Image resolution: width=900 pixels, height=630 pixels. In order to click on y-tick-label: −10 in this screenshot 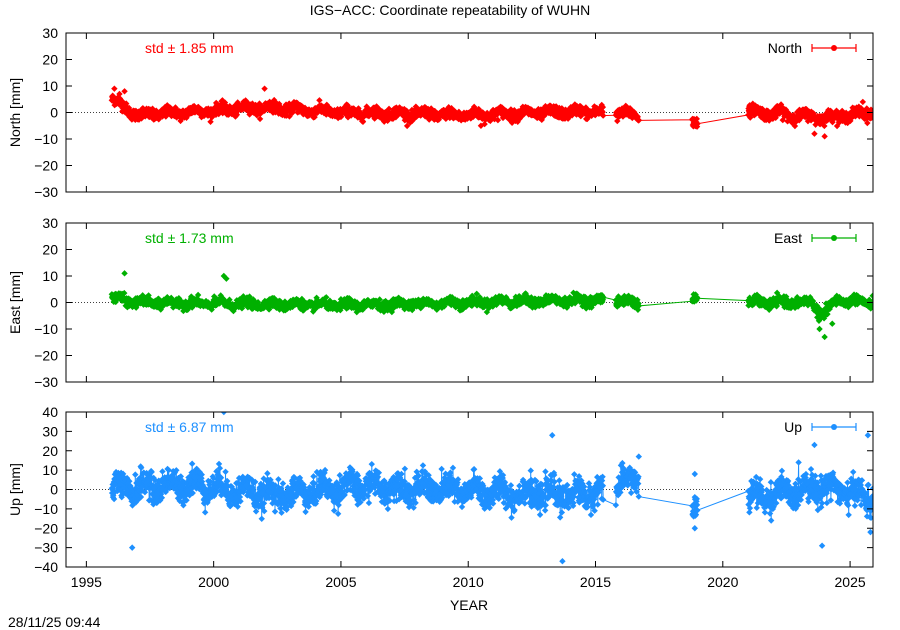, I will do `click(46, 329)`.